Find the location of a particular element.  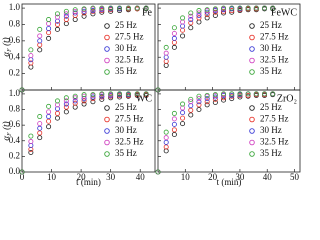

y-axis-label: αF (t) is located at coordinates (7, 46).